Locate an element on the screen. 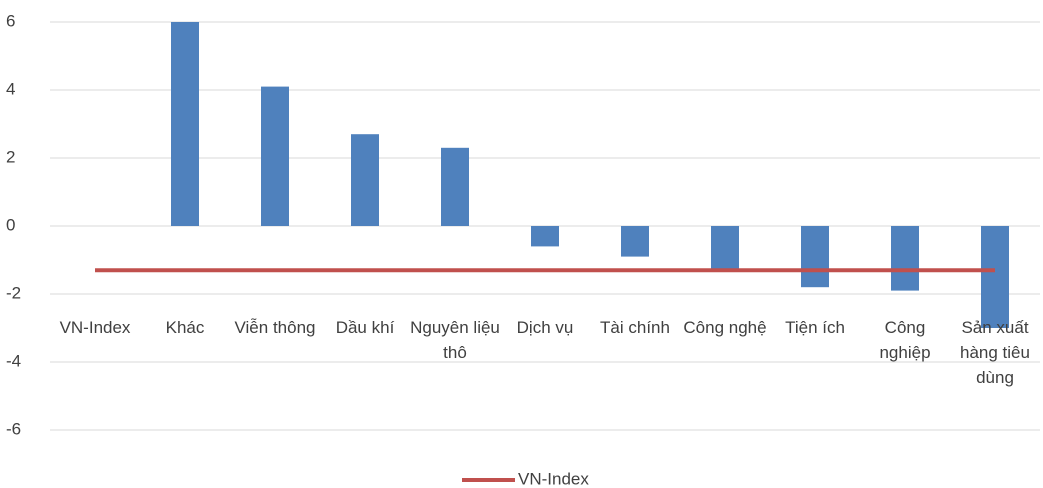 The height and width of the screenshot is (488, 1043). x-tick-label: VN-Index is located at coordinates (95, 327).